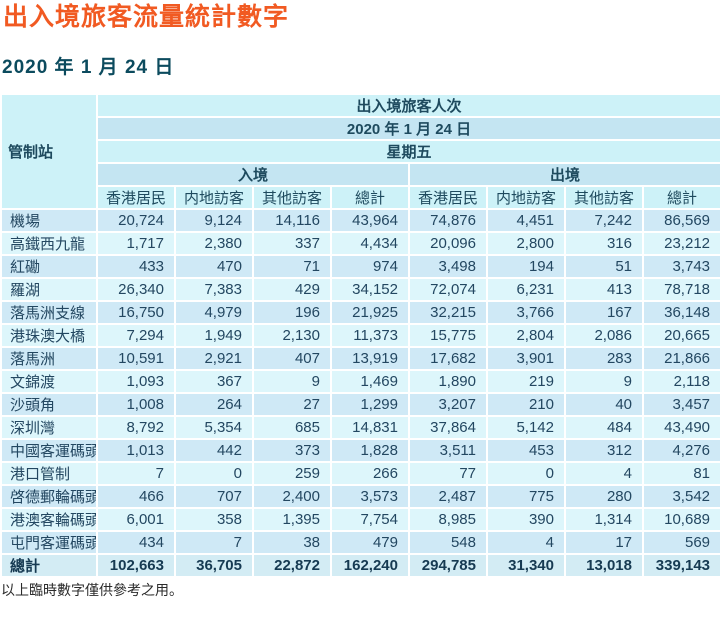 This screenshot has width=720, height=639. What do you see at coordinates (604, 289) in the screenshot?
I see `value-cell: 413` at bounding box center [604, 289].